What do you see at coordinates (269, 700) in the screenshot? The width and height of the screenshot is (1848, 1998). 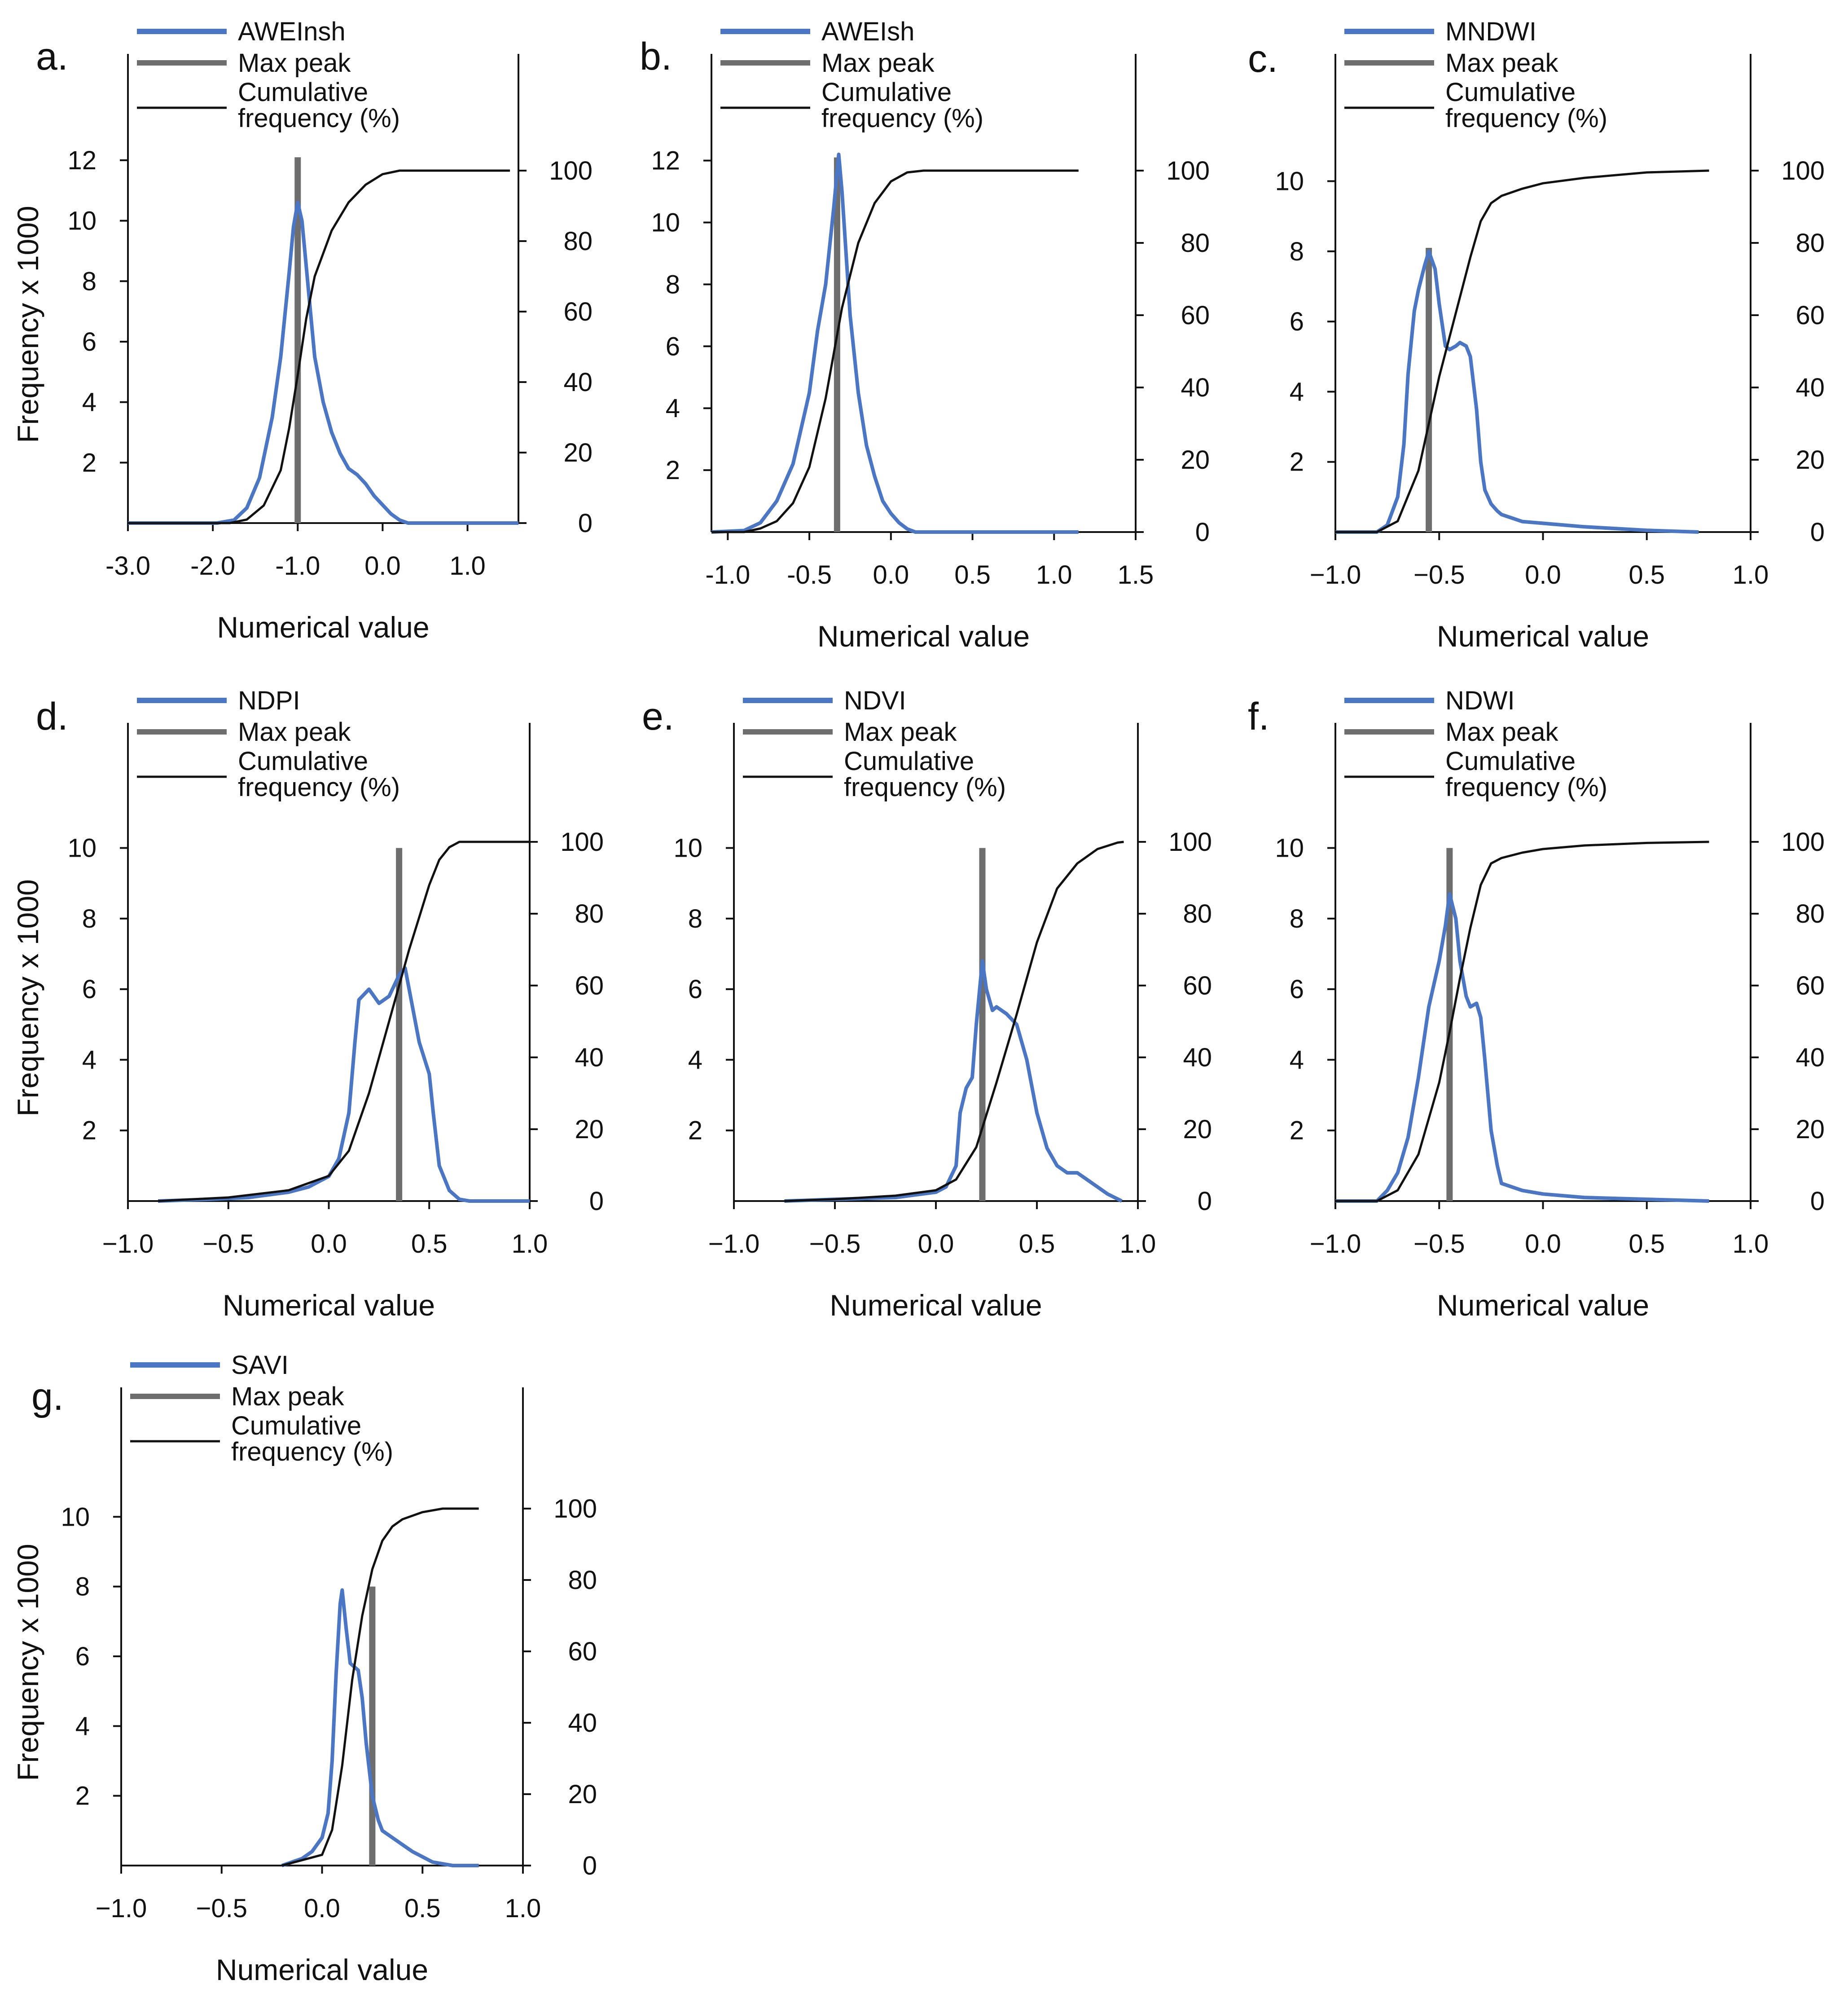 I see `legend-label-frequency: NDPI` at bounding box center [269, 700].